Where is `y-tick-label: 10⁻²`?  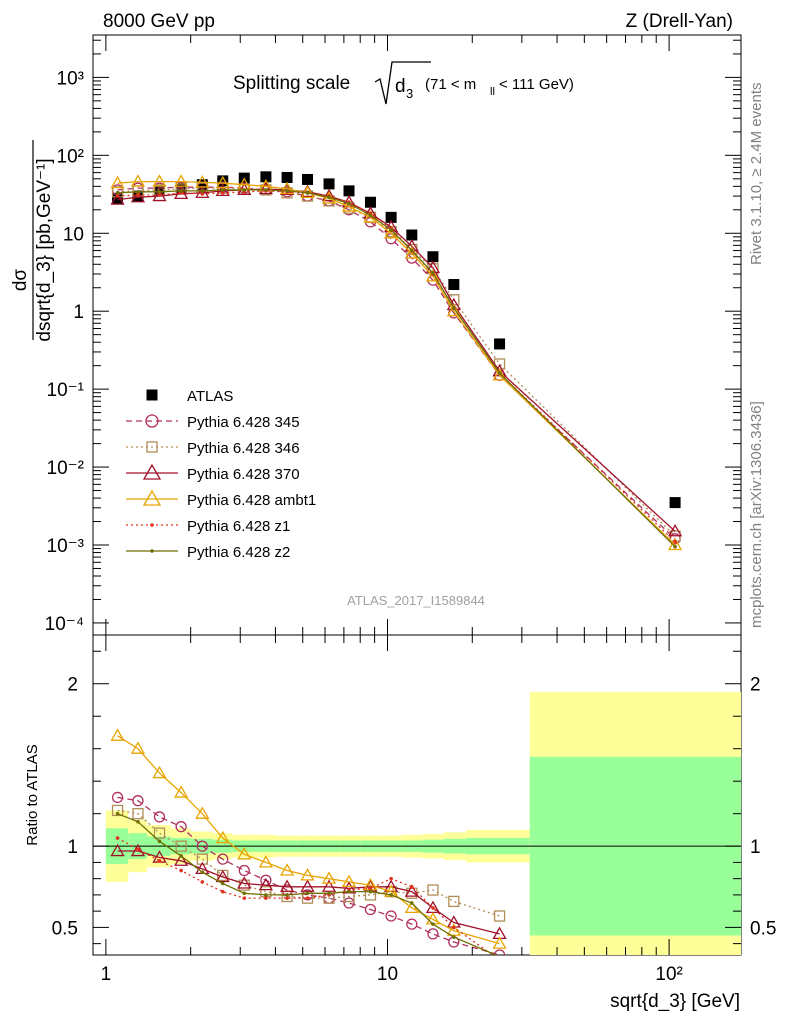 y-tick-label: 10⁻² is located at coordinates (66, 468).